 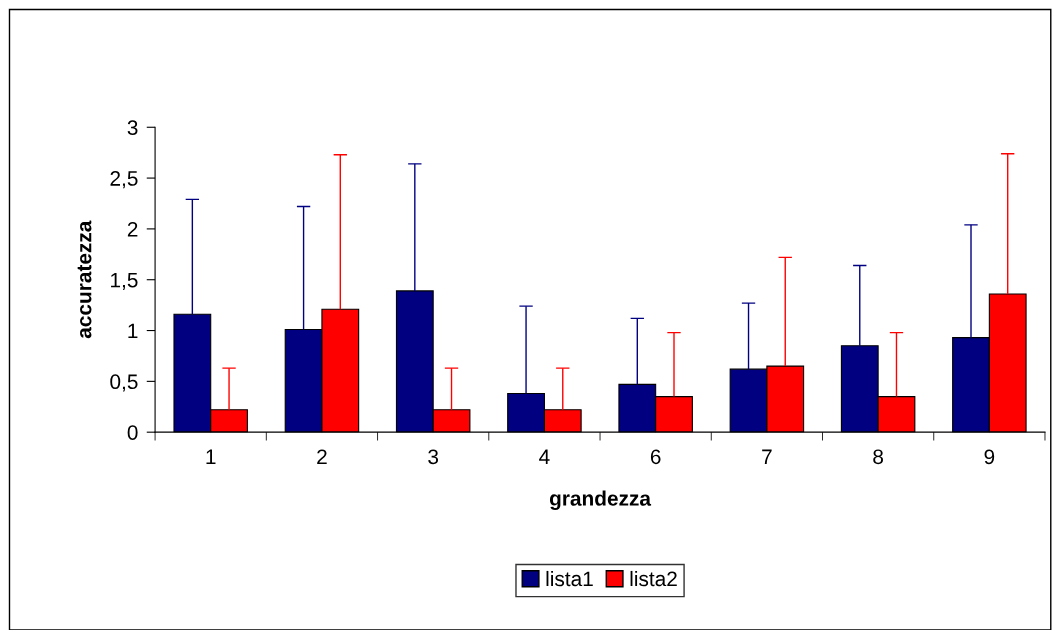 What do you see at coordinates (133, 331) in the screenshot?
I see `y-tick-label: 1` at bounding box center [133, 331].